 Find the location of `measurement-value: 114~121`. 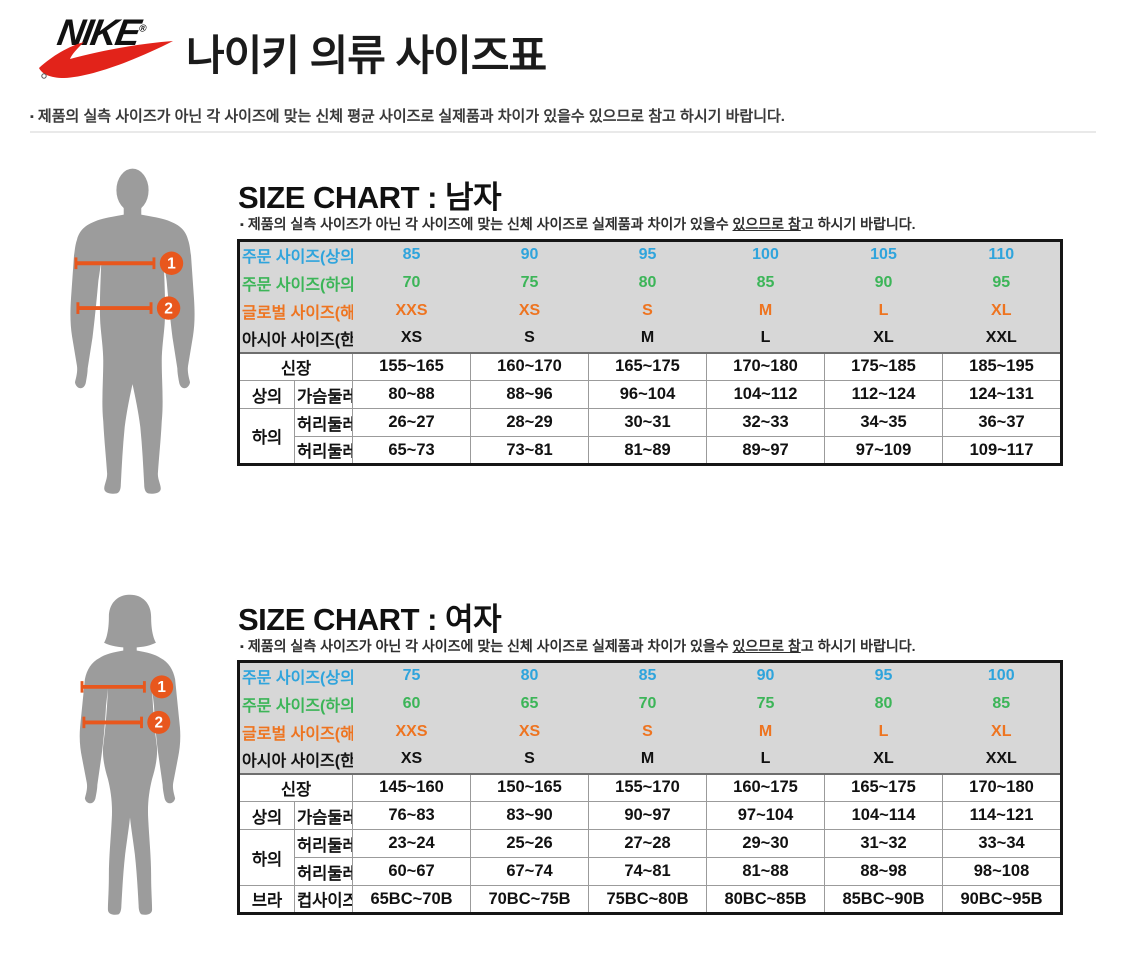

measurement-value: 114~121 is located at coordinates (1002, 815).